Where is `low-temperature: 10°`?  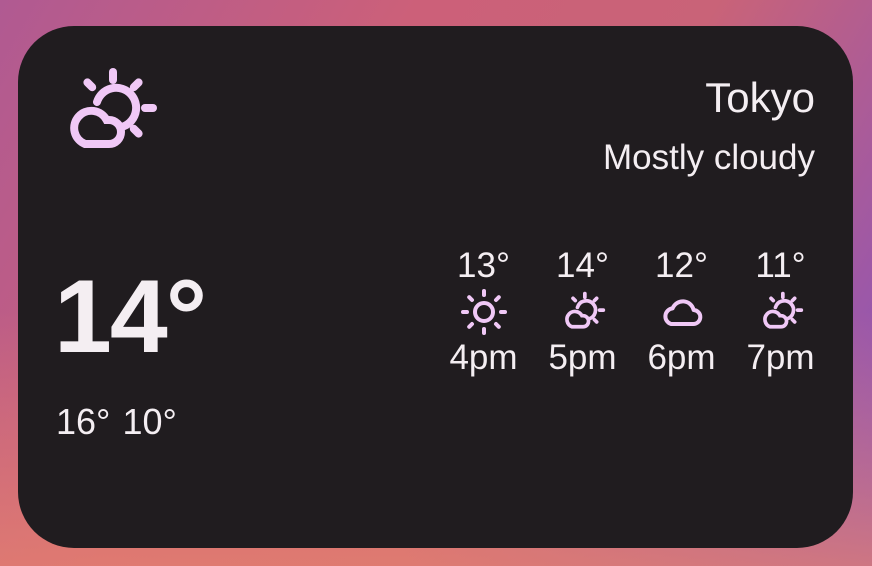 low-temperature: 10° is located at coordinates (149, 421).